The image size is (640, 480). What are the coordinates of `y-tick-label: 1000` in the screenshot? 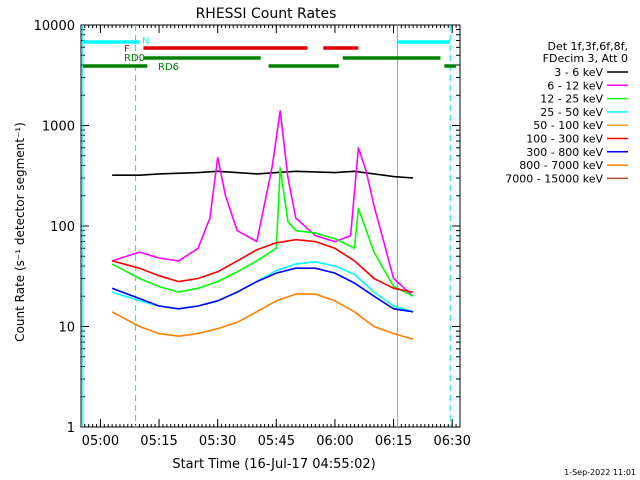 It's located at (58, 127).